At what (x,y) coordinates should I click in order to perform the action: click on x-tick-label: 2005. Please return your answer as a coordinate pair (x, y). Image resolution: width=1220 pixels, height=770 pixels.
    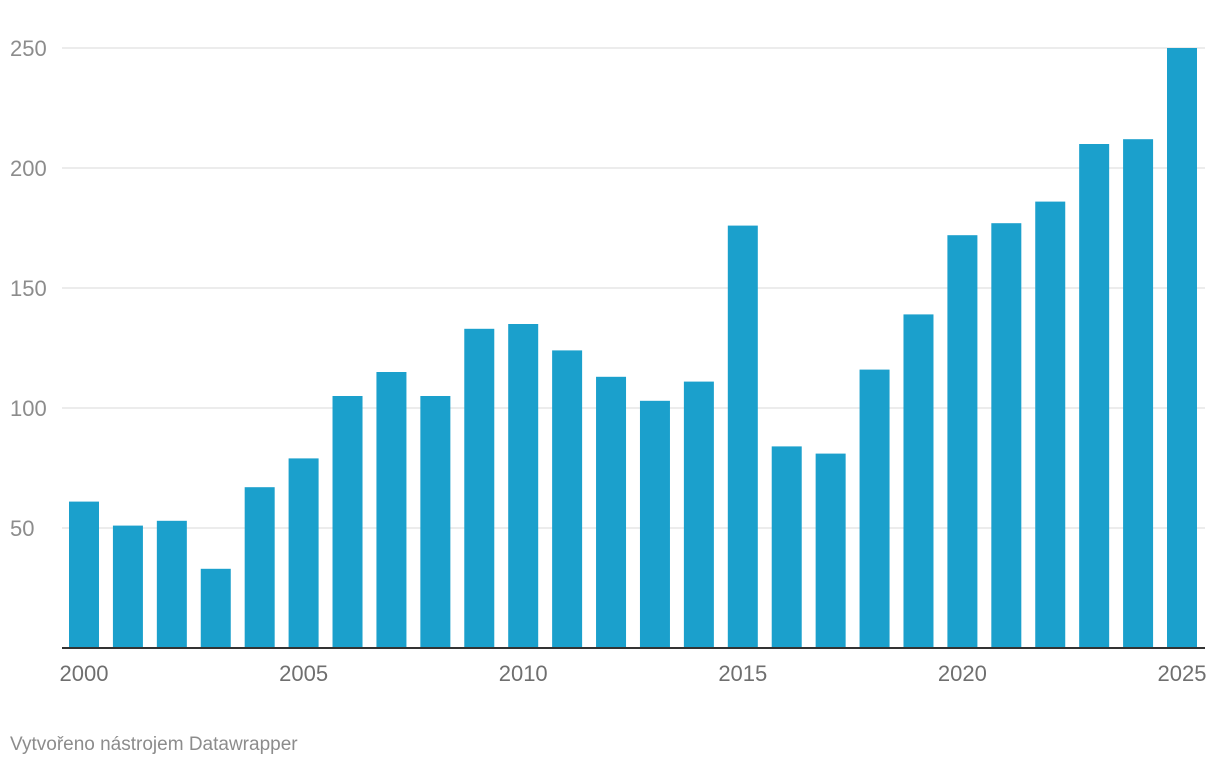
    Looking at the image, I should click on (303, 673).